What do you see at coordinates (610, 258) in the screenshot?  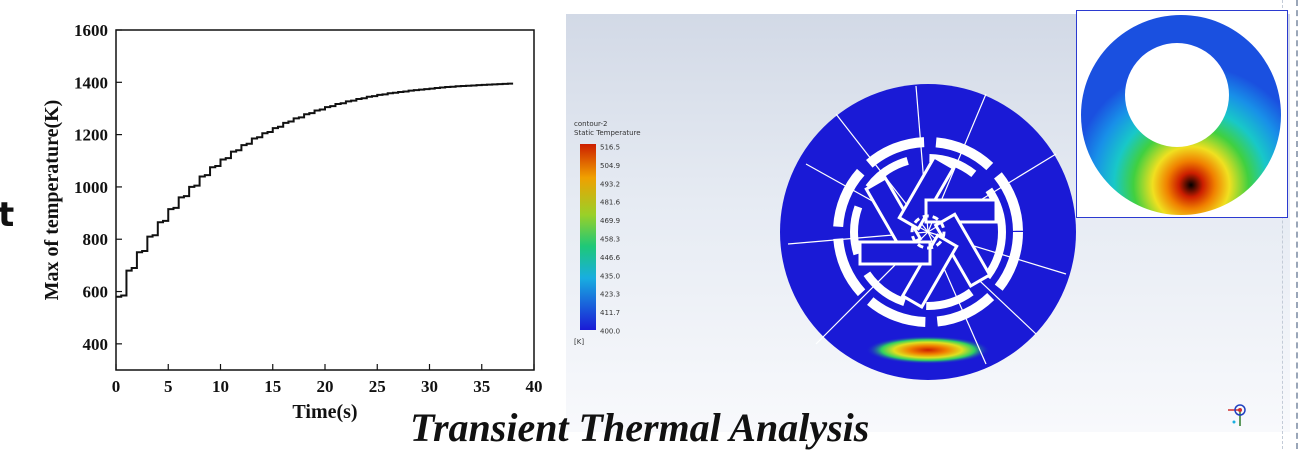 I see `legend-level-label: 446.6` at bounding box center [610, 258].